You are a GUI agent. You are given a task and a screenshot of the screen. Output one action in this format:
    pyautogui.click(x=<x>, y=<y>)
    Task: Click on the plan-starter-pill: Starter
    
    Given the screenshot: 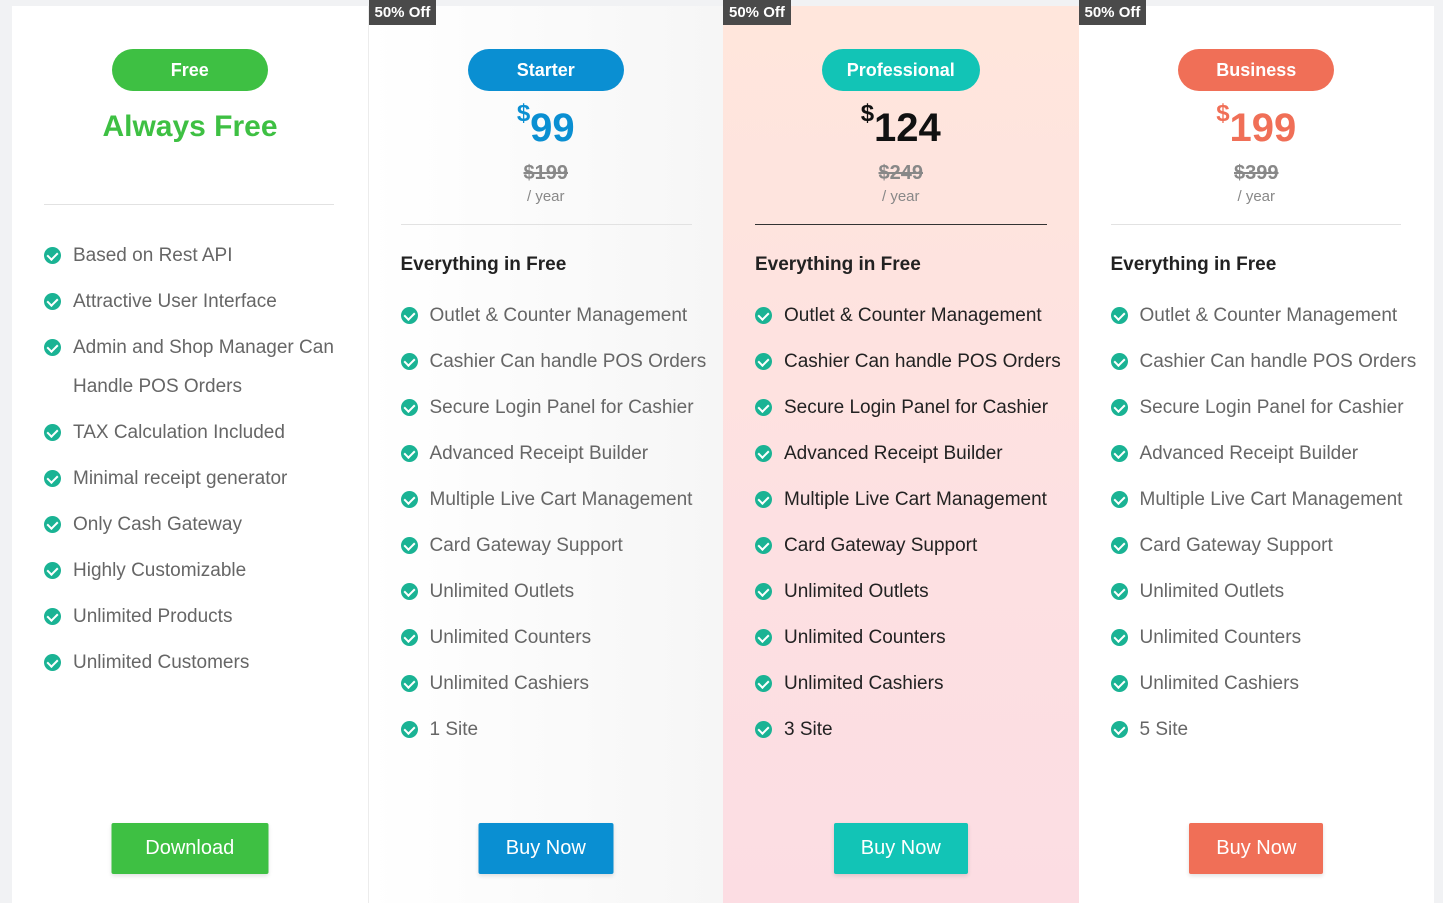 What is the action you would take?
    pyautogui.click(x=545, y=70)
    